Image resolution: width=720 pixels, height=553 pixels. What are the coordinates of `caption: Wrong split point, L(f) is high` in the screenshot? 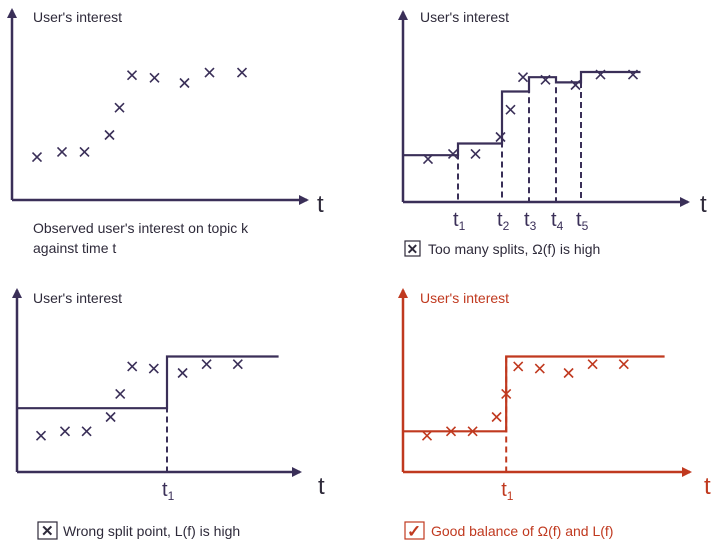 It's located at (151, 531).